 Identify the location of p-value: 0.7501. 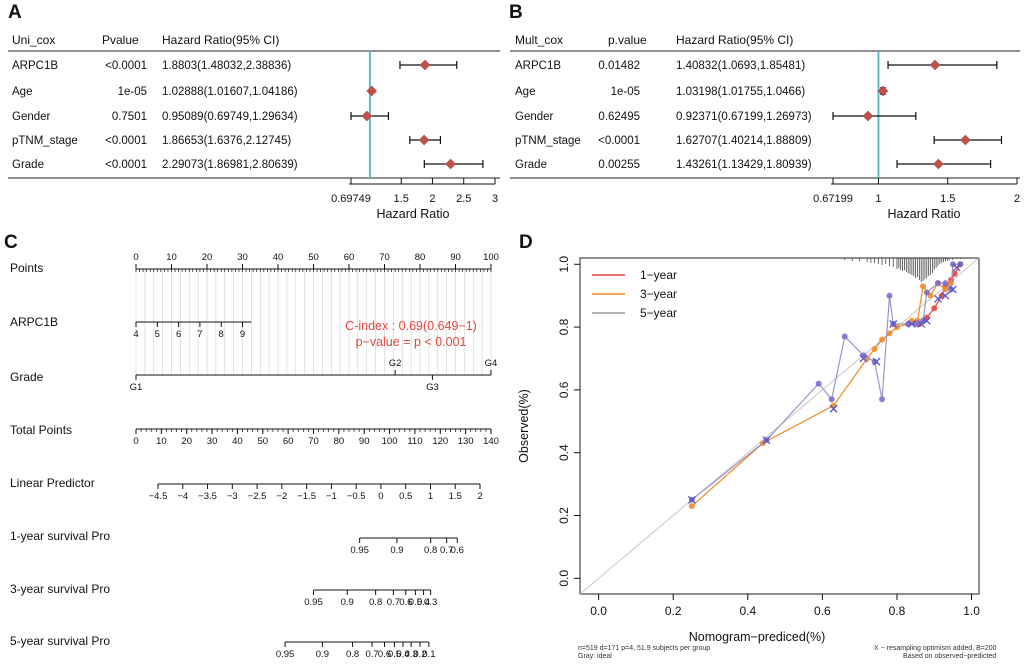
(129, 117).